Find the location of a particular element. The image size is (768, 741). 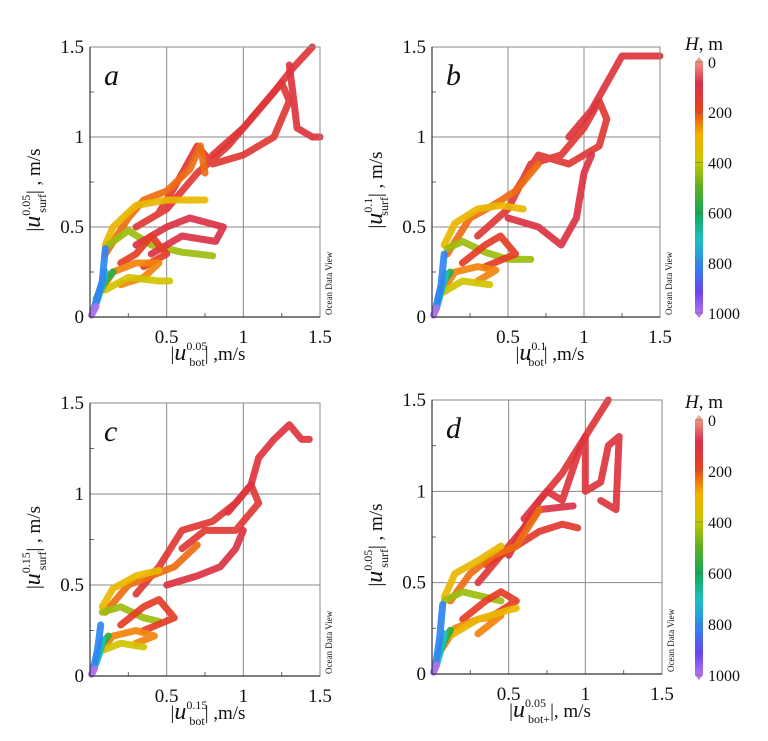

colorbar-tick-label: 800 is located at coordinates (720, 625).